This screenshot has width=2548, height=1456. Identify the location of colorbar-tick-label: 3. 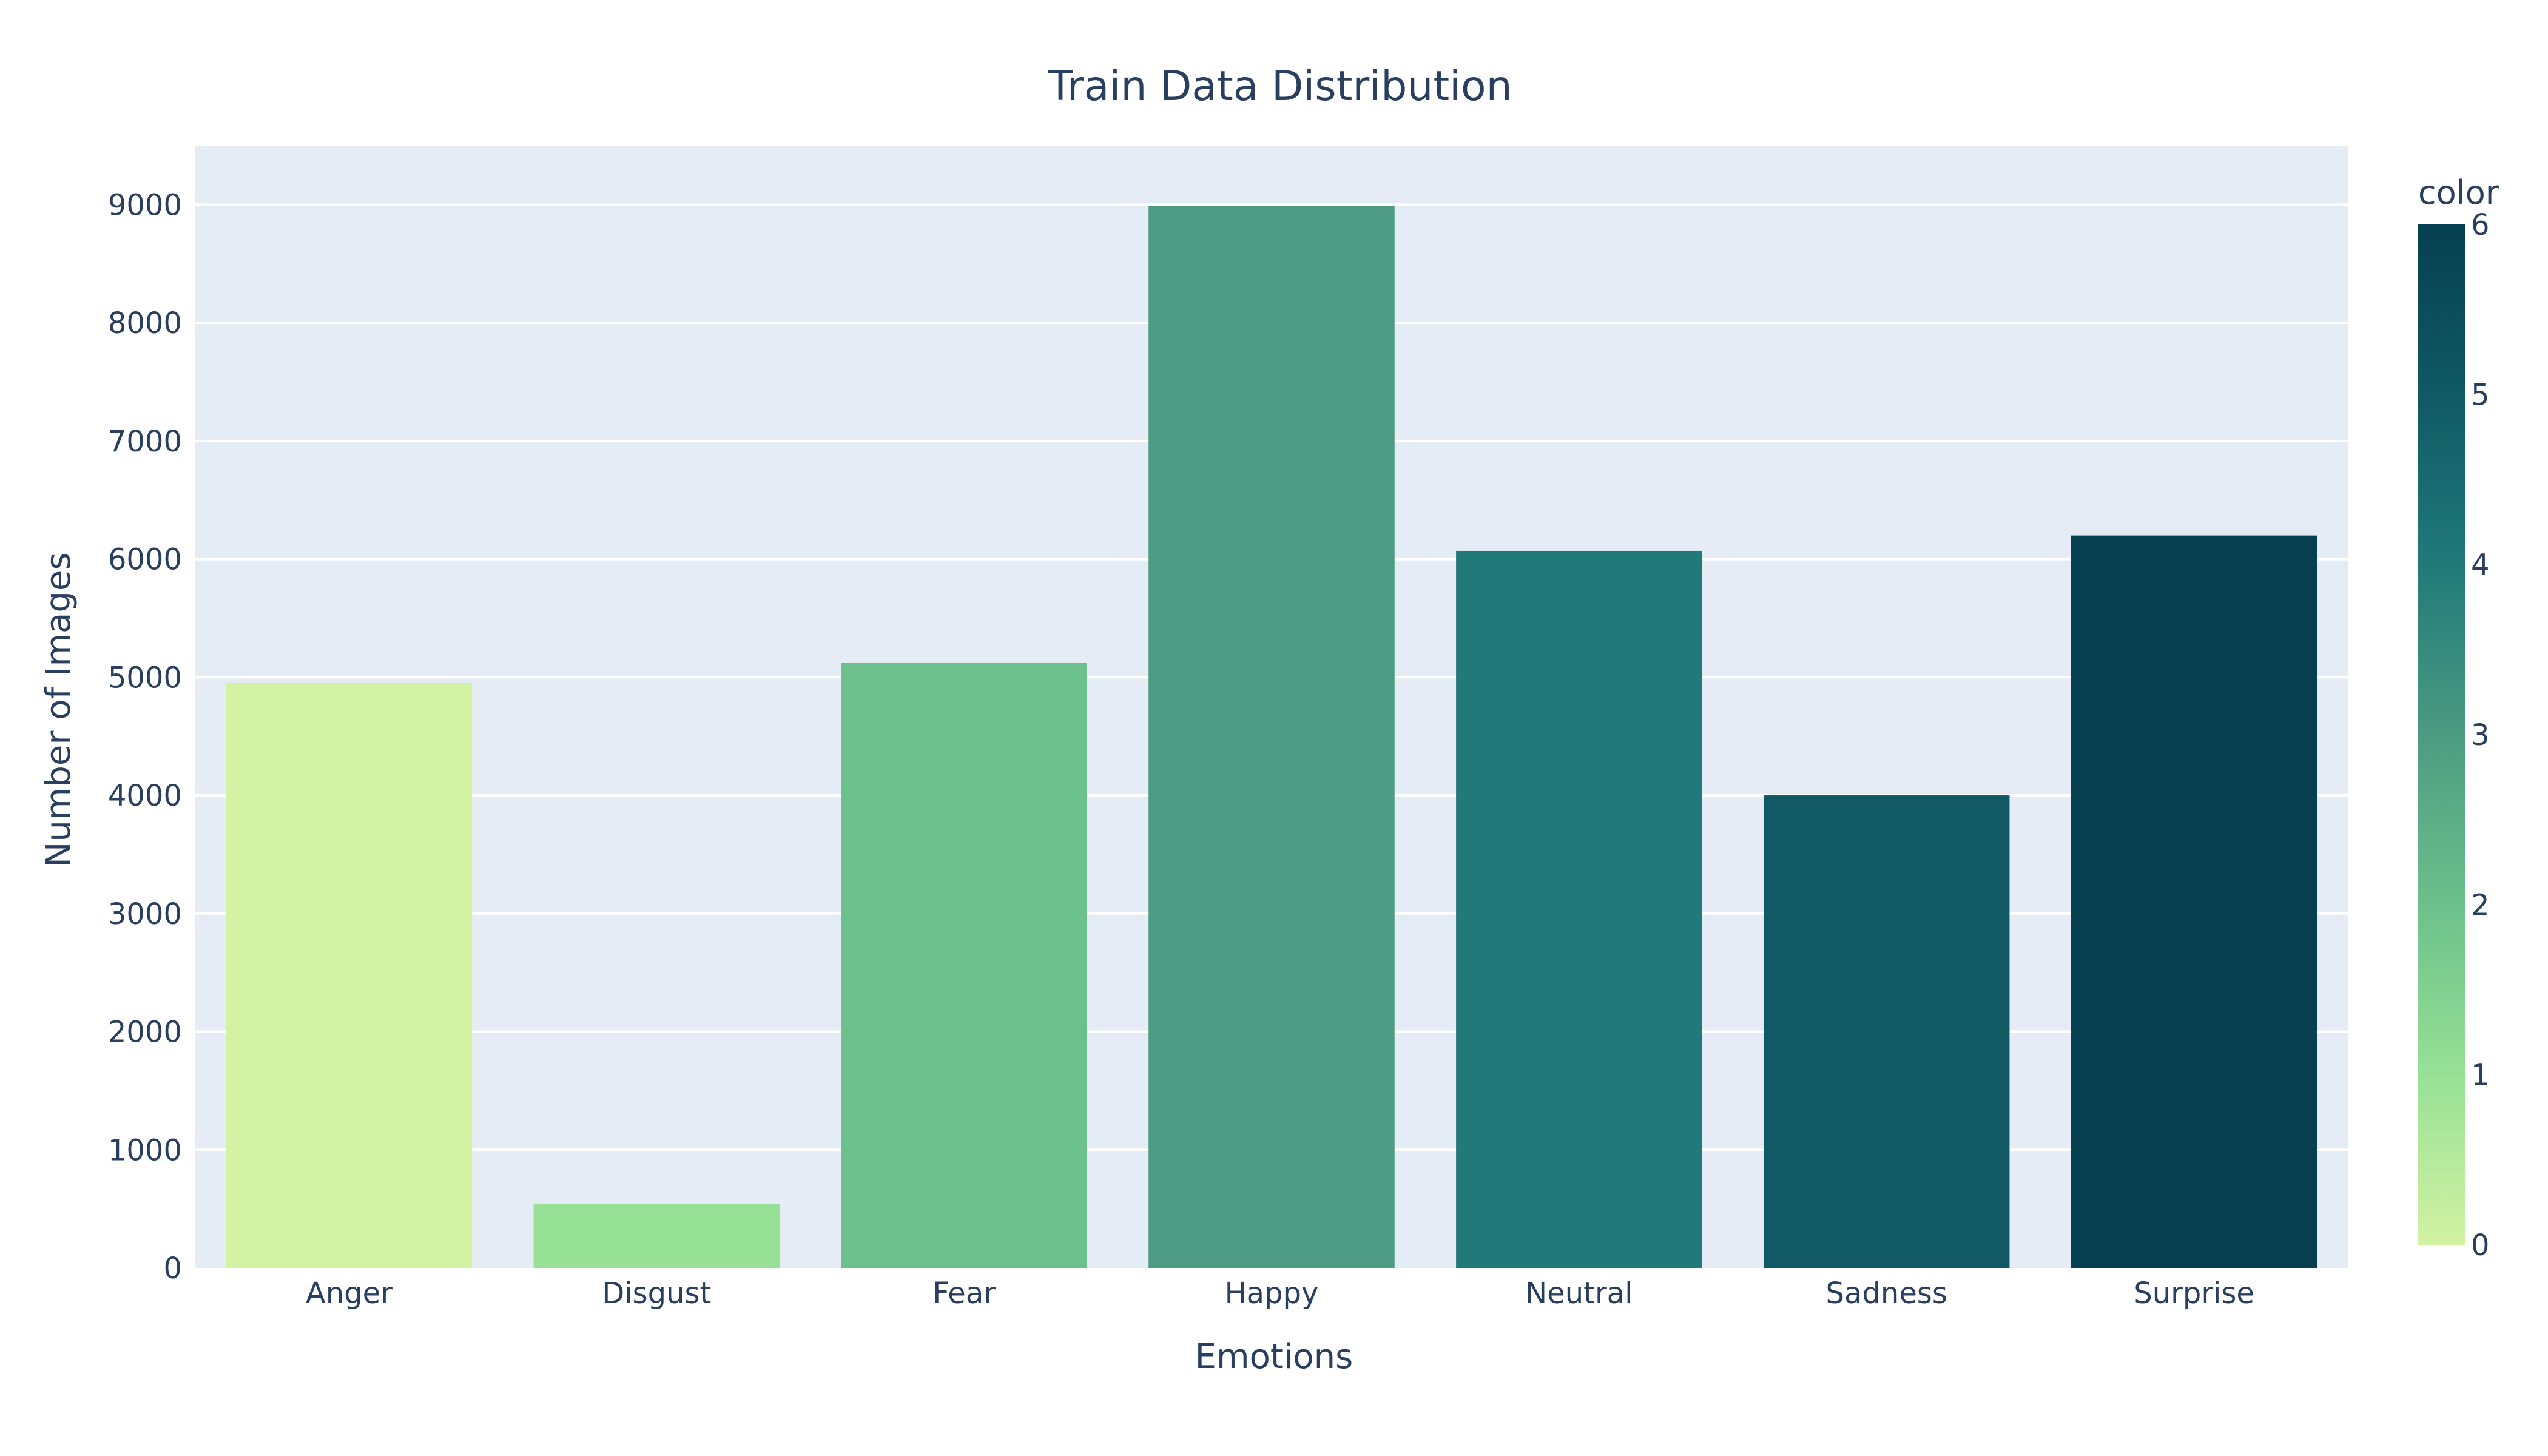
(2480, 735).